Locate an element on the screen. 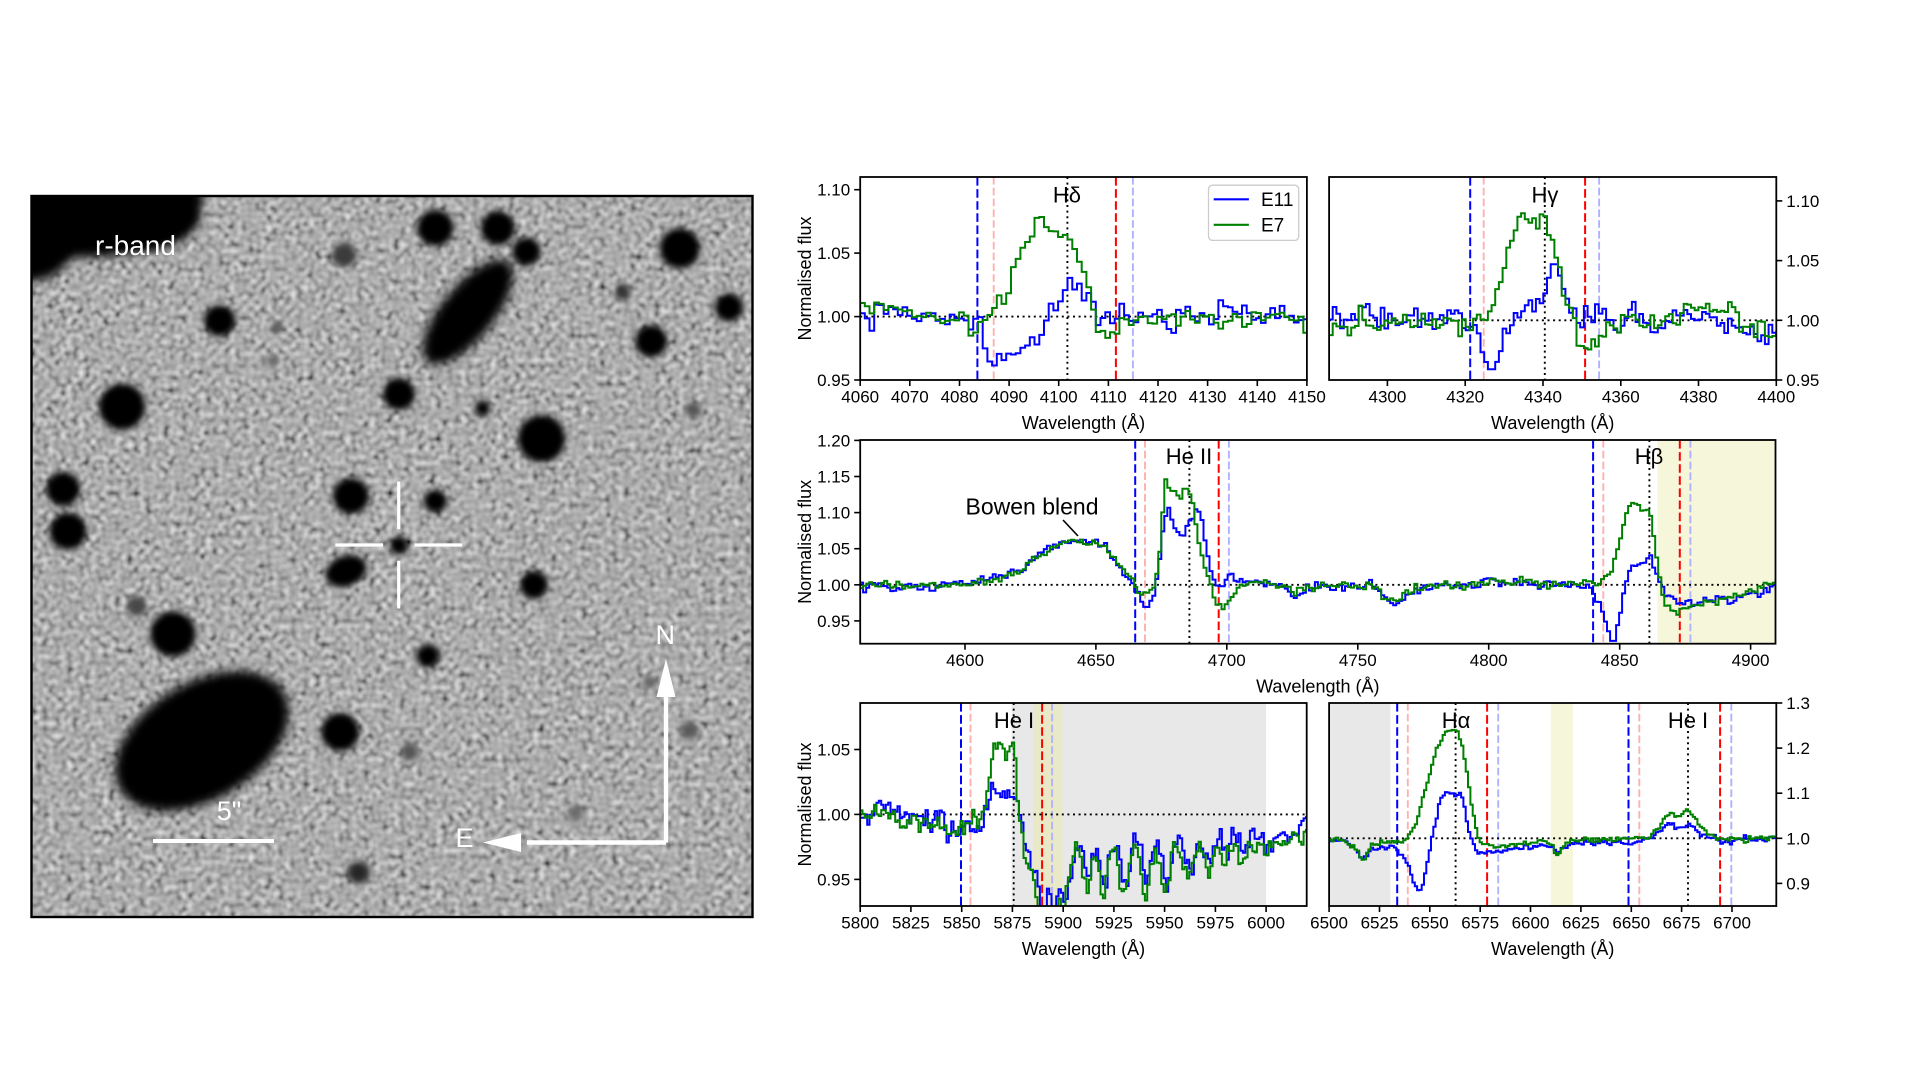 The width and height of the screenshot is (1920, 1085). svg-text: 4600 is located at coordinates (965, 660).